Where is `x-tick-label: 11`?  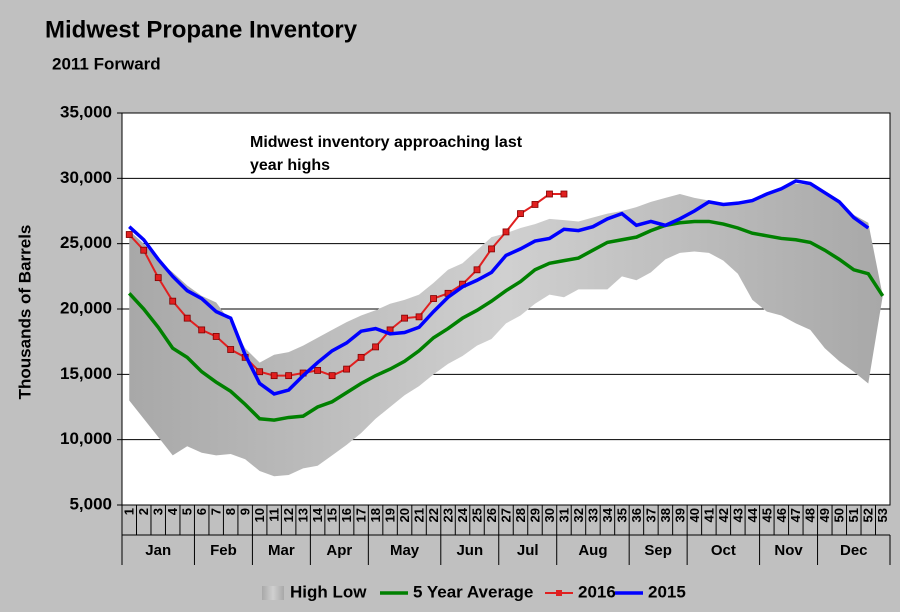 x-tick-label: 11 is located at coordinates (274, 515).